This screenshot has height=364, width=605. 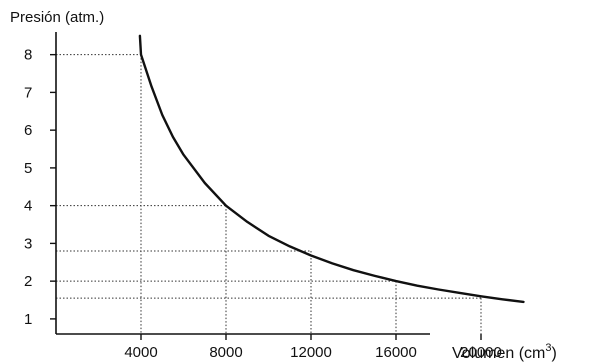 What do you see at coordinates (28, 55) in the screenshot?
I see `y-tick-label-8: 8` at bounding box center [28, 55].